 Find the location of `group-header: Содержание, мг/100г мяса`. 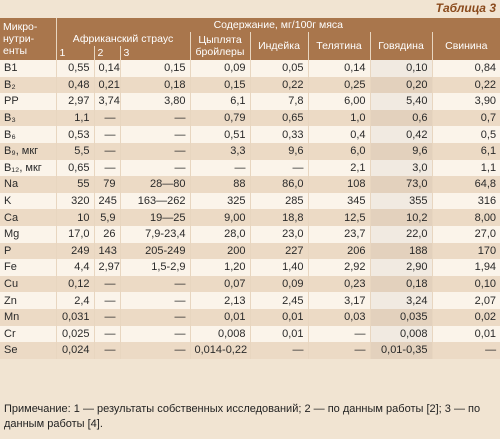

group-header: Содержание, мг/100г мяса is located at coordinates (277, 25).